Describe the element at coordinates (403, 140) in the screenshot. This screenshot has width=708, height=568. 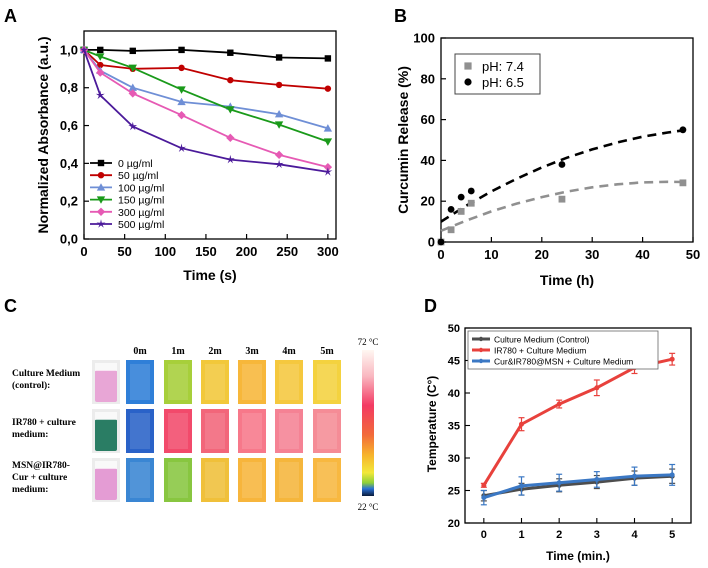
I see `y-axis-label-b: Curcumin Release (%)` at that location.